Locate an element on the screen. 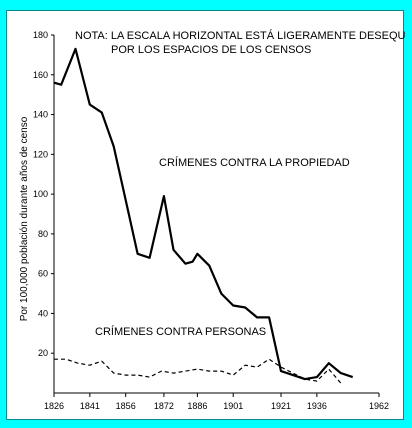  y-tick-label: 40 is located at coordinates (43, 313).